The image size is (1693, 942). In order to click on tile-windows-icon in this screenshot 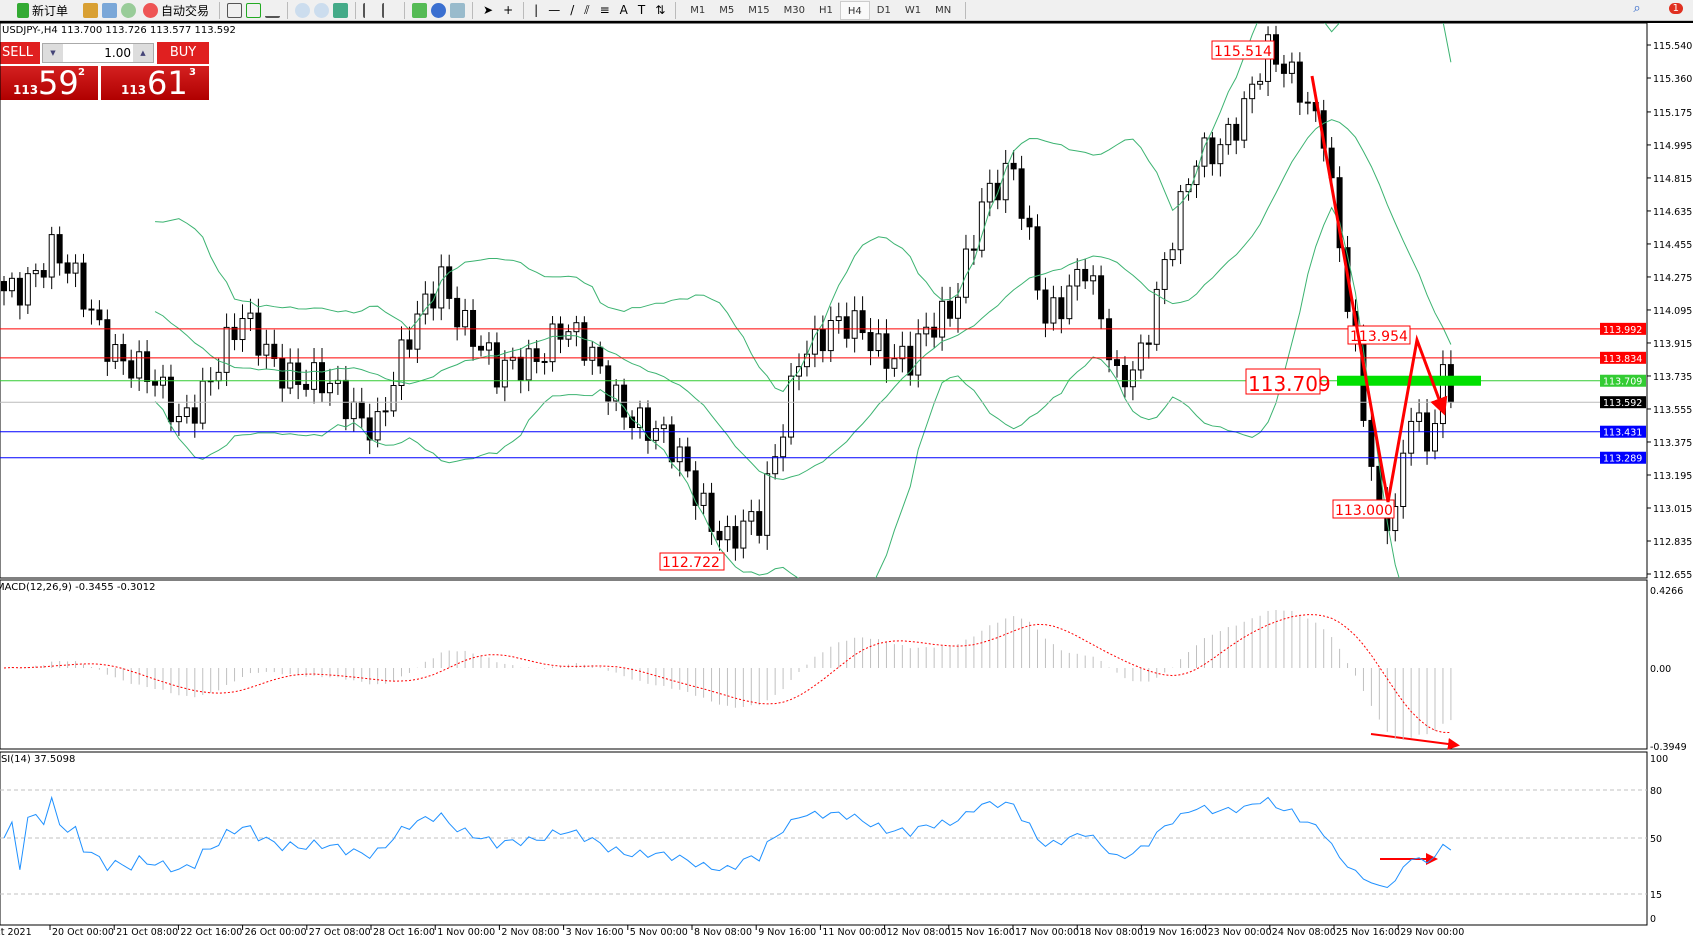, I will do `click(341, 10)`.